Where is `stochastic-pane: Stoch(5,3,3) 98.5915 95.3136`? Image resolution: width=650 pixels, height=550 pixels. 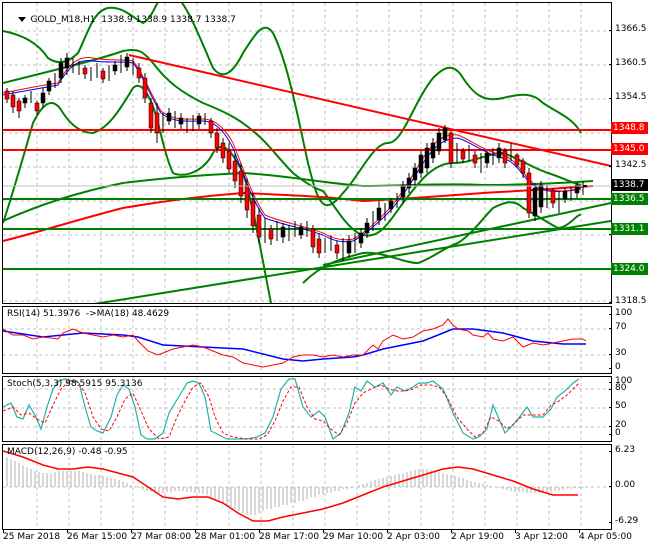
stochastic-pane: Stoch(5,3,3) 98.5915 95.3136 is located at coordinates (307, 409).